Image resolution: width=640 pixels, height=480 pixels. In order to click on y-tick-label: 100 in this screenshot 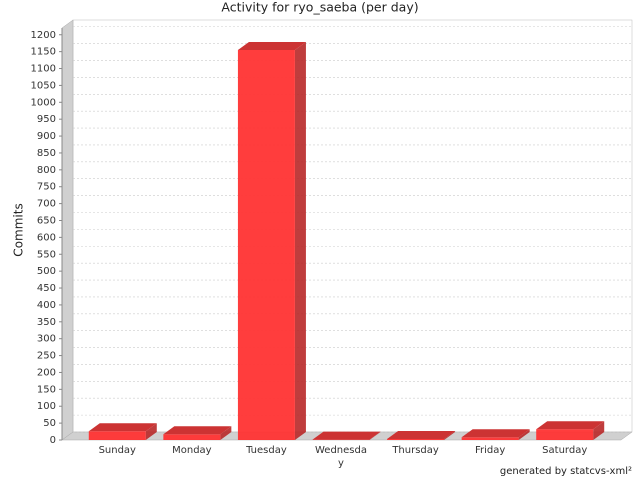, I will do `click(46, 406)`.